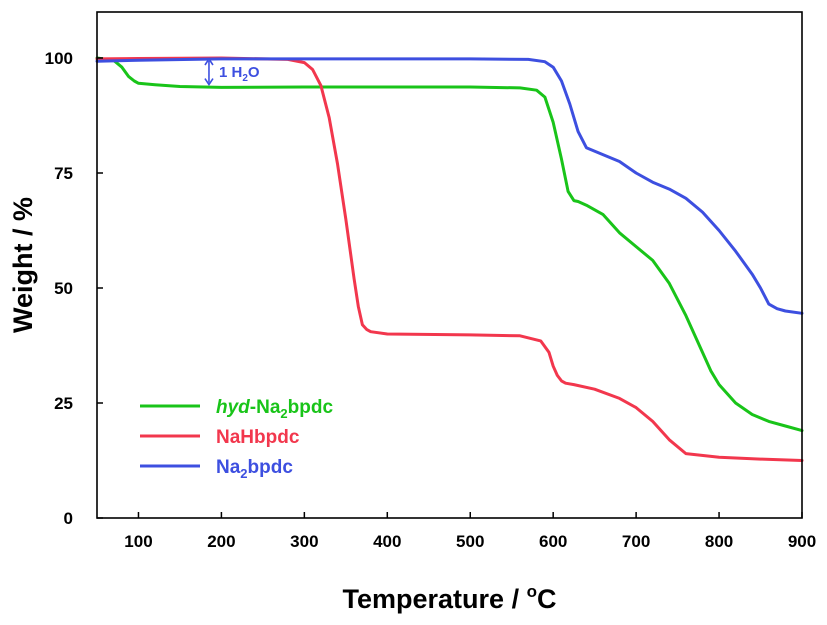 The width and height of the screenshot is (827, 625). What do you see at coordinates (274, 409) in the screenshot?
I see `legend-label-0: hyd-Na2bpdc` at bounding box center [274, 409].